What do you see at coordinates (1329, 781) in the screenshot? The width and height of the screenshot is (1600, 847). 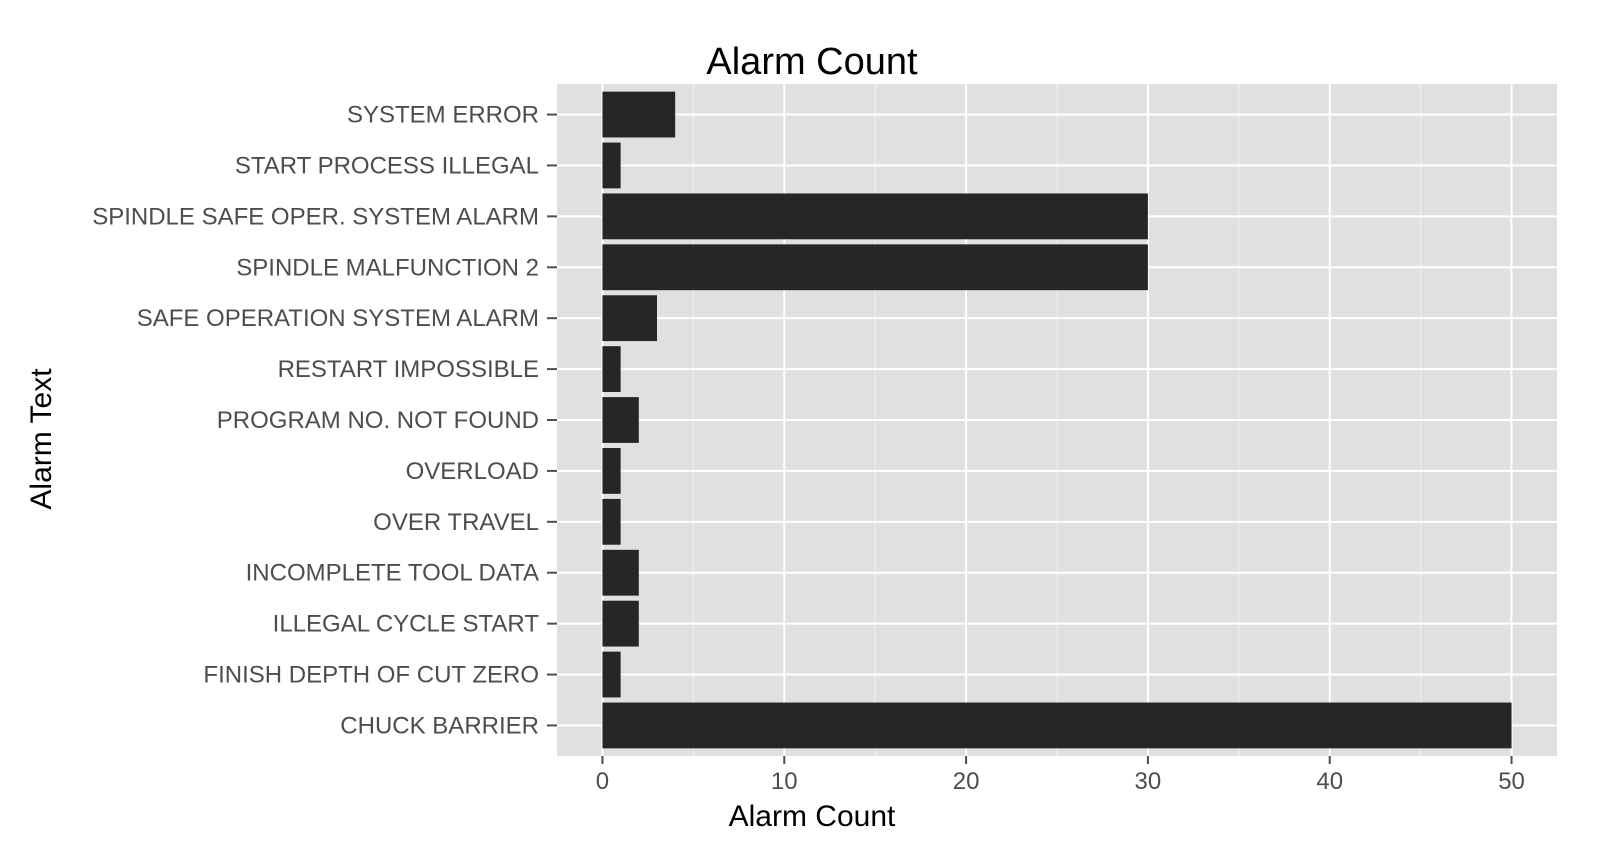 I see `x-tick-label: 40` at bounding box center [1329, 781].